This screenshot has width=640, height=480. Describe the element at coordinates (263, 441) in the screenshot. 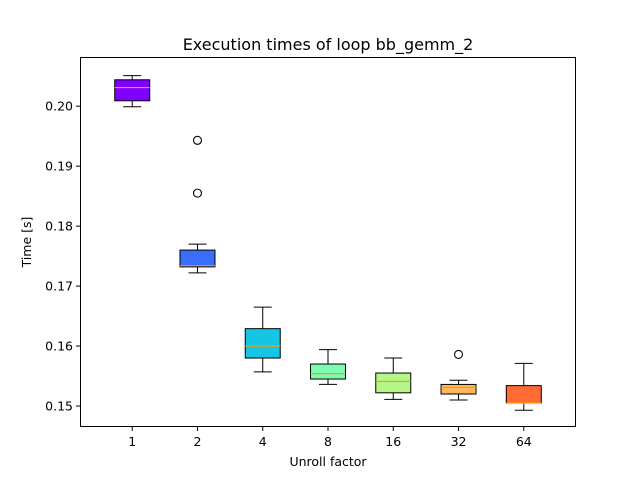

I see `x-tick-label: 4` at that location.